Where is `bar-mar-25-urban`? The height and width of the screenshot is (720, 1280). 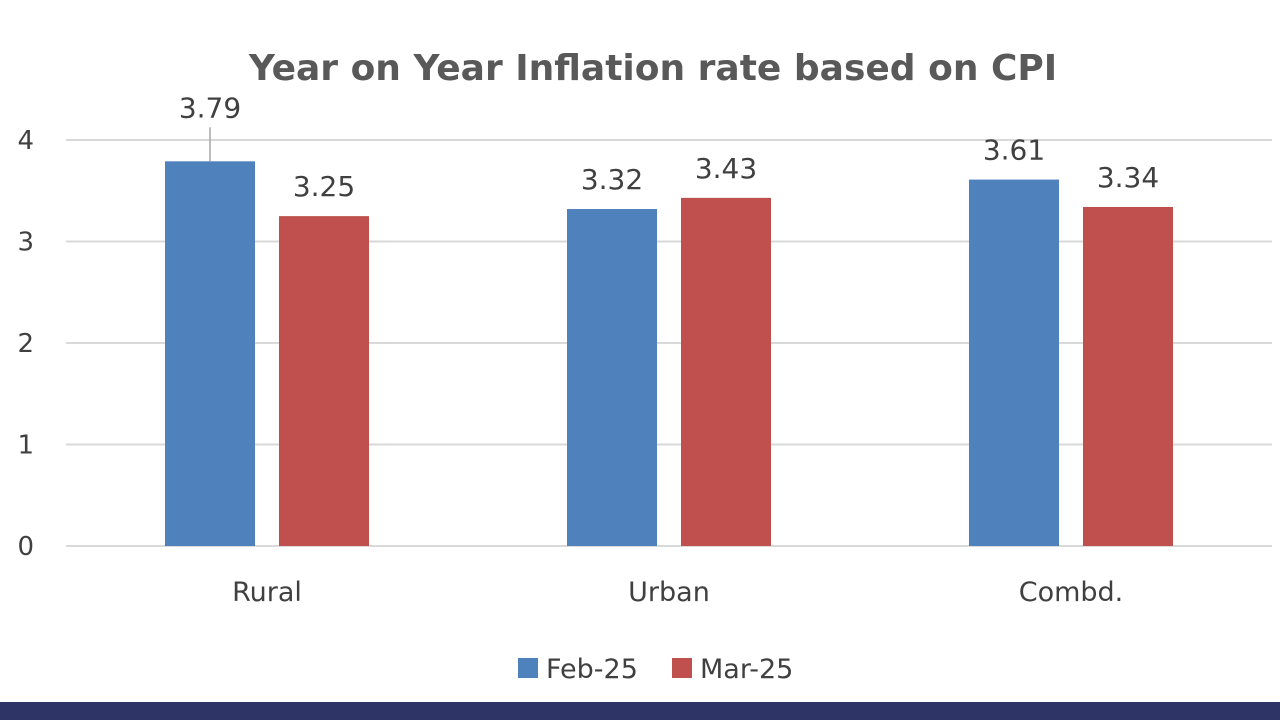
bar-mar-25-urban is located at coordinates (726, 372).